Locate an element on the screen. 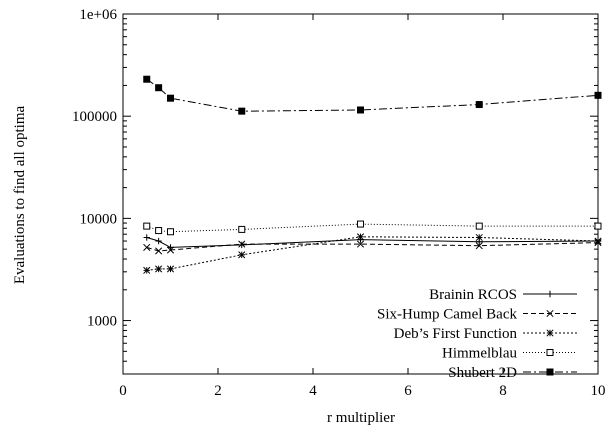  legend-item: Himmelblau is located at coordinates (509, 354).